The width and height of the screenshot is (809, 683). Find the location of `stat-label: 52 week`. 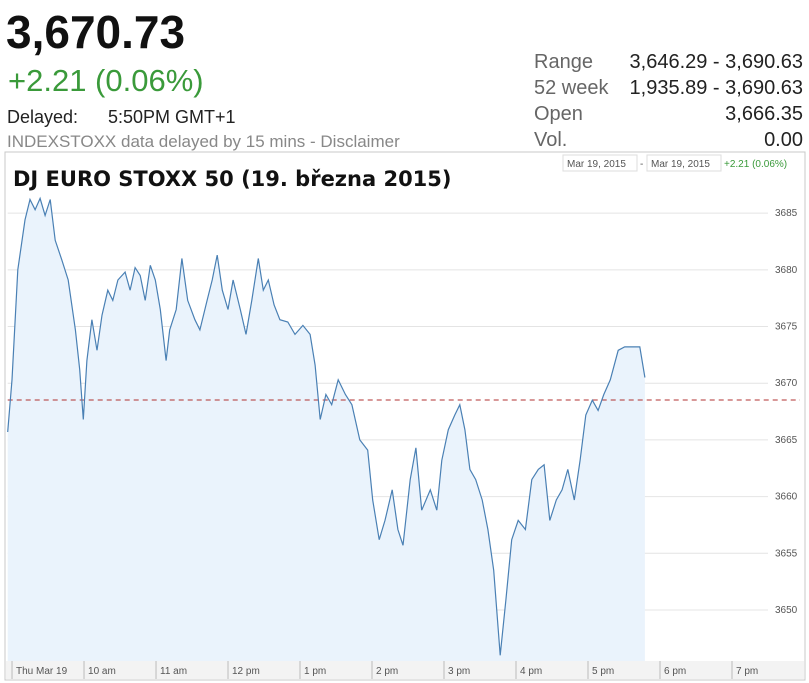

stat-label: 52 week is located at coordinates (571, 88).